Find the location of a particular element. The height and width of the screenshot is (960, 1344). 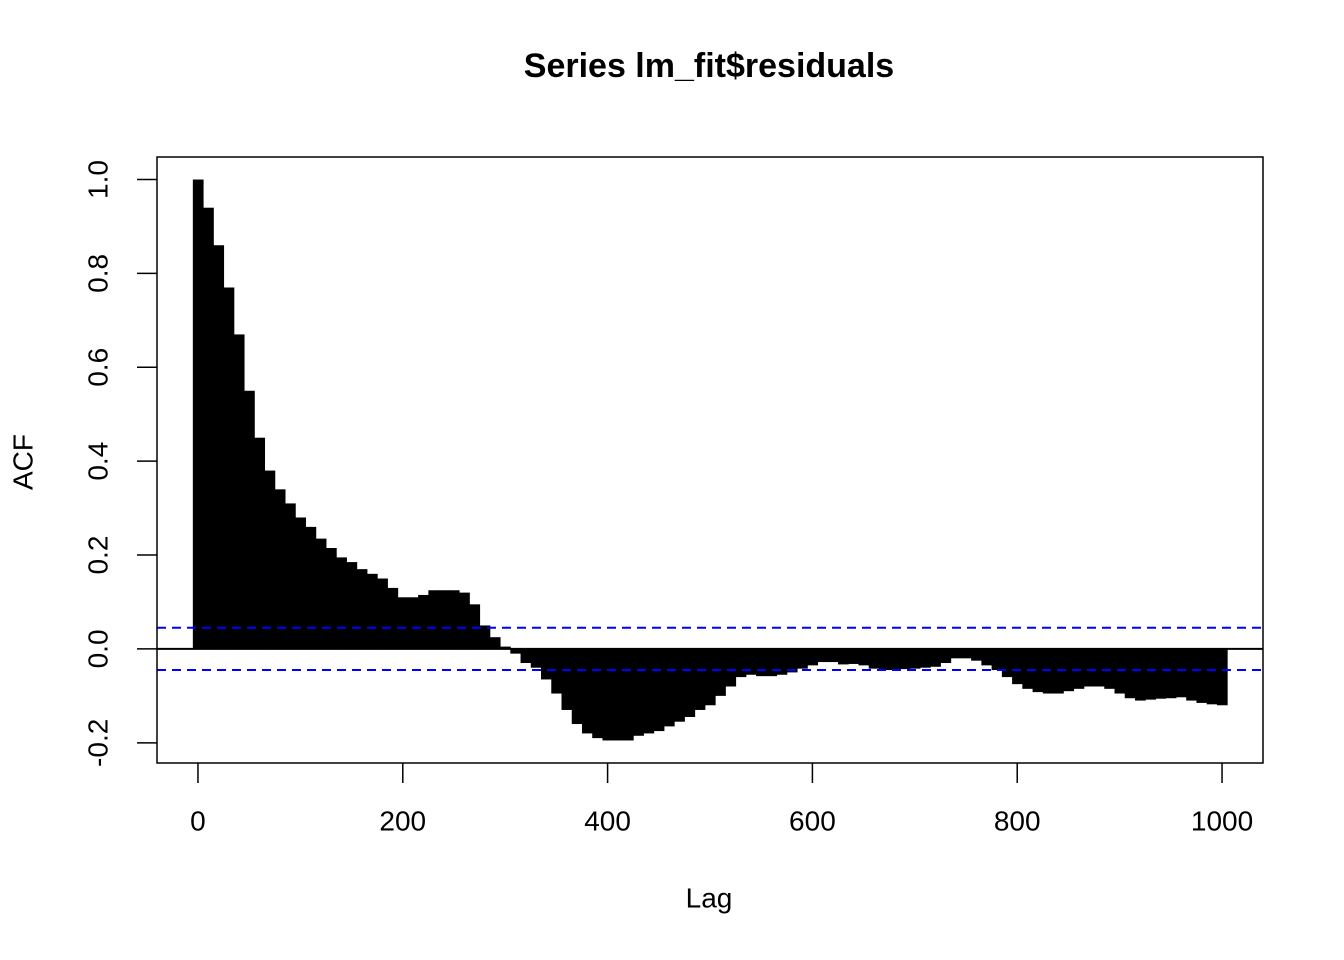

y-tick-label: 0.2 is located at coordinates (97, 555).